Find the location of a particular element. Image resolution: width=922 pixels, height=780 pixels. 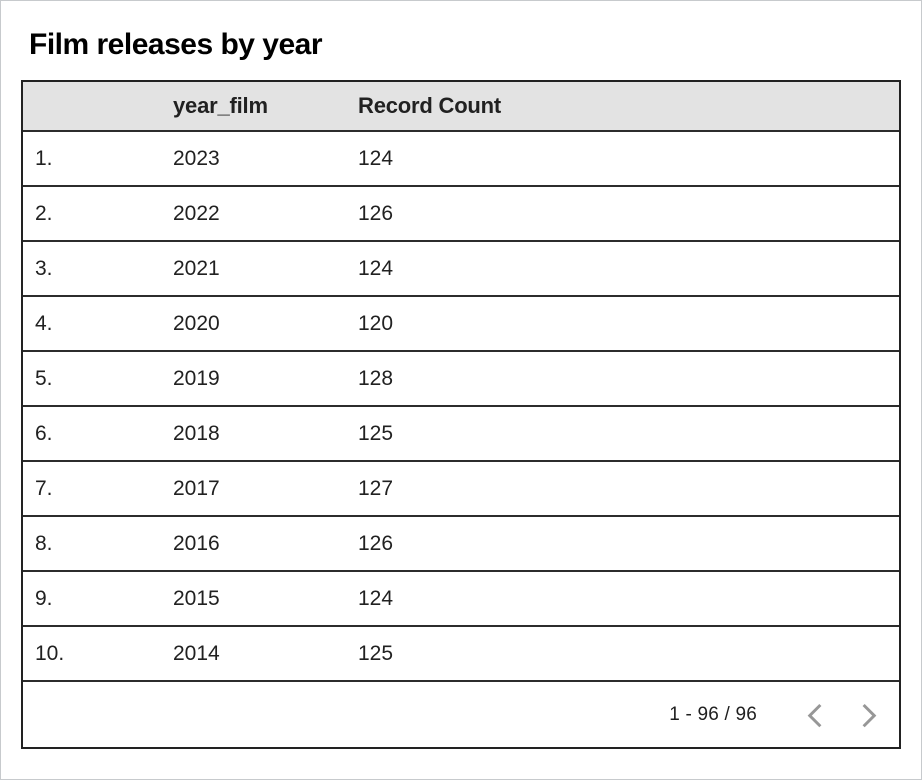

record-count-cell: 127 is located at coordinates (621, 489).